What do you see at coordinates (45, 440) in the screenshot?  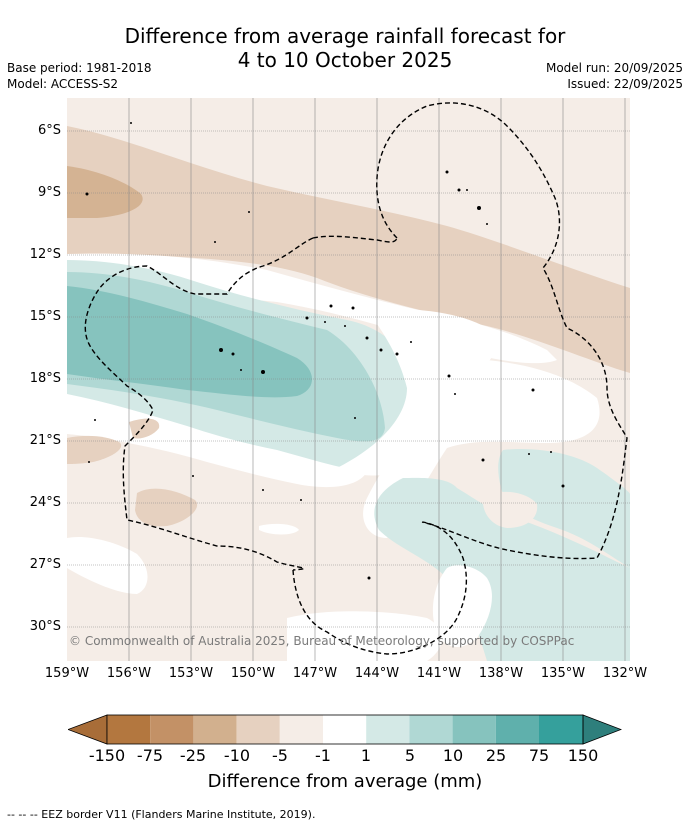 I see `lat-label: 21°S` at bounding box center [45, 440].